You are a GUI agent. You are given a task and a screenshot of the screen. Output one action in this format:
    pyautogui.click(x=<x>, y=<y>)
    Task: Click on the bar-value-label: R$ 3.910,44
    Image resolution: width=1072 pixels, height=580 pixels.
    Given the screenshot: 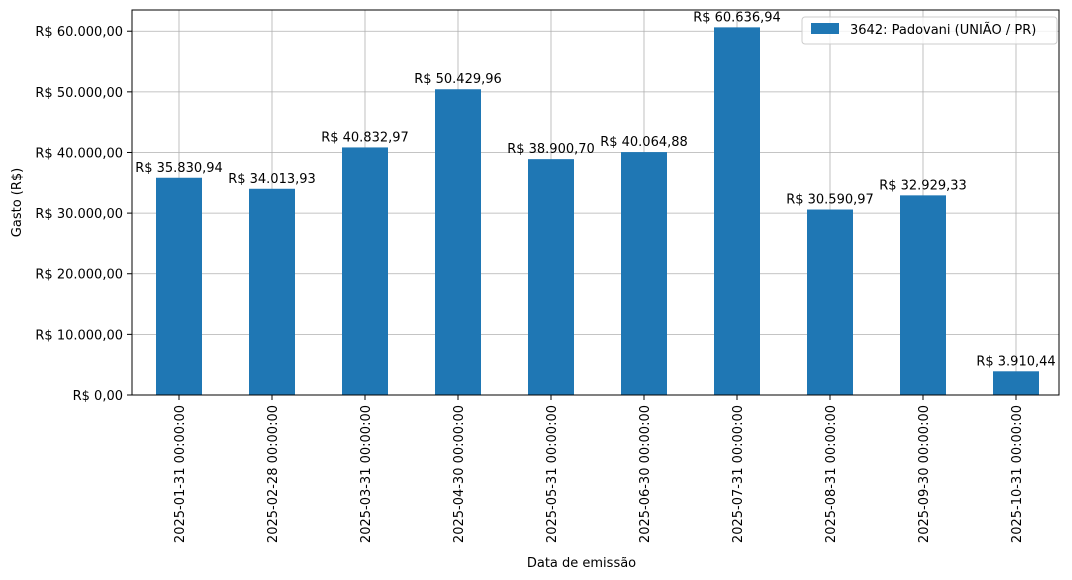 What is the action you would take?
    pyautogui.click(x=1015, y=361)
    